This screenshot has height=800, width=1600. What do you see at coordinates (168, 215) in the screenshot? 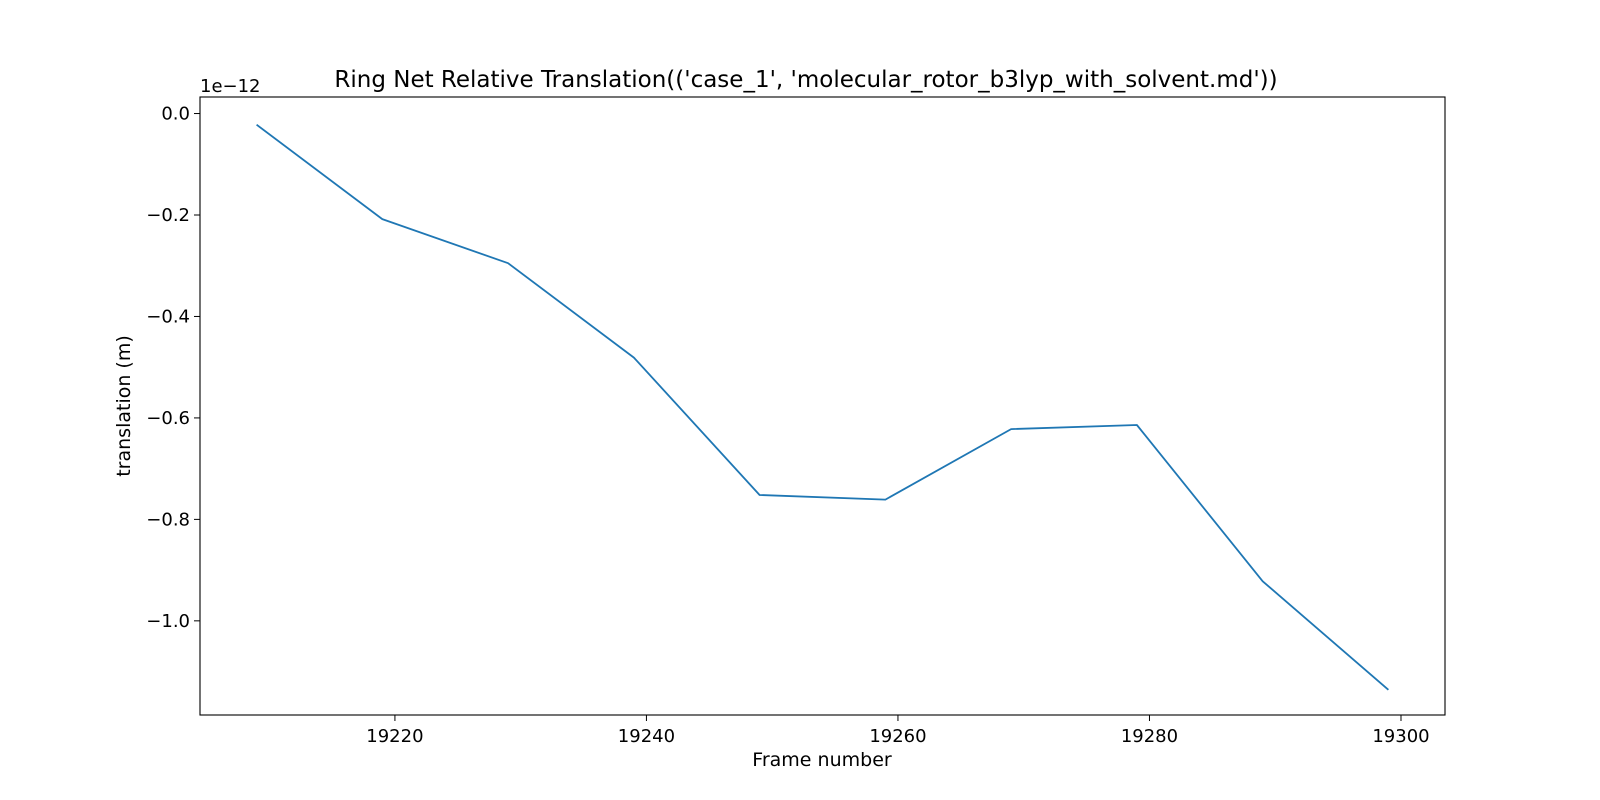
I see `y-tick-label: −0.2` at bounding box center [168, 215].